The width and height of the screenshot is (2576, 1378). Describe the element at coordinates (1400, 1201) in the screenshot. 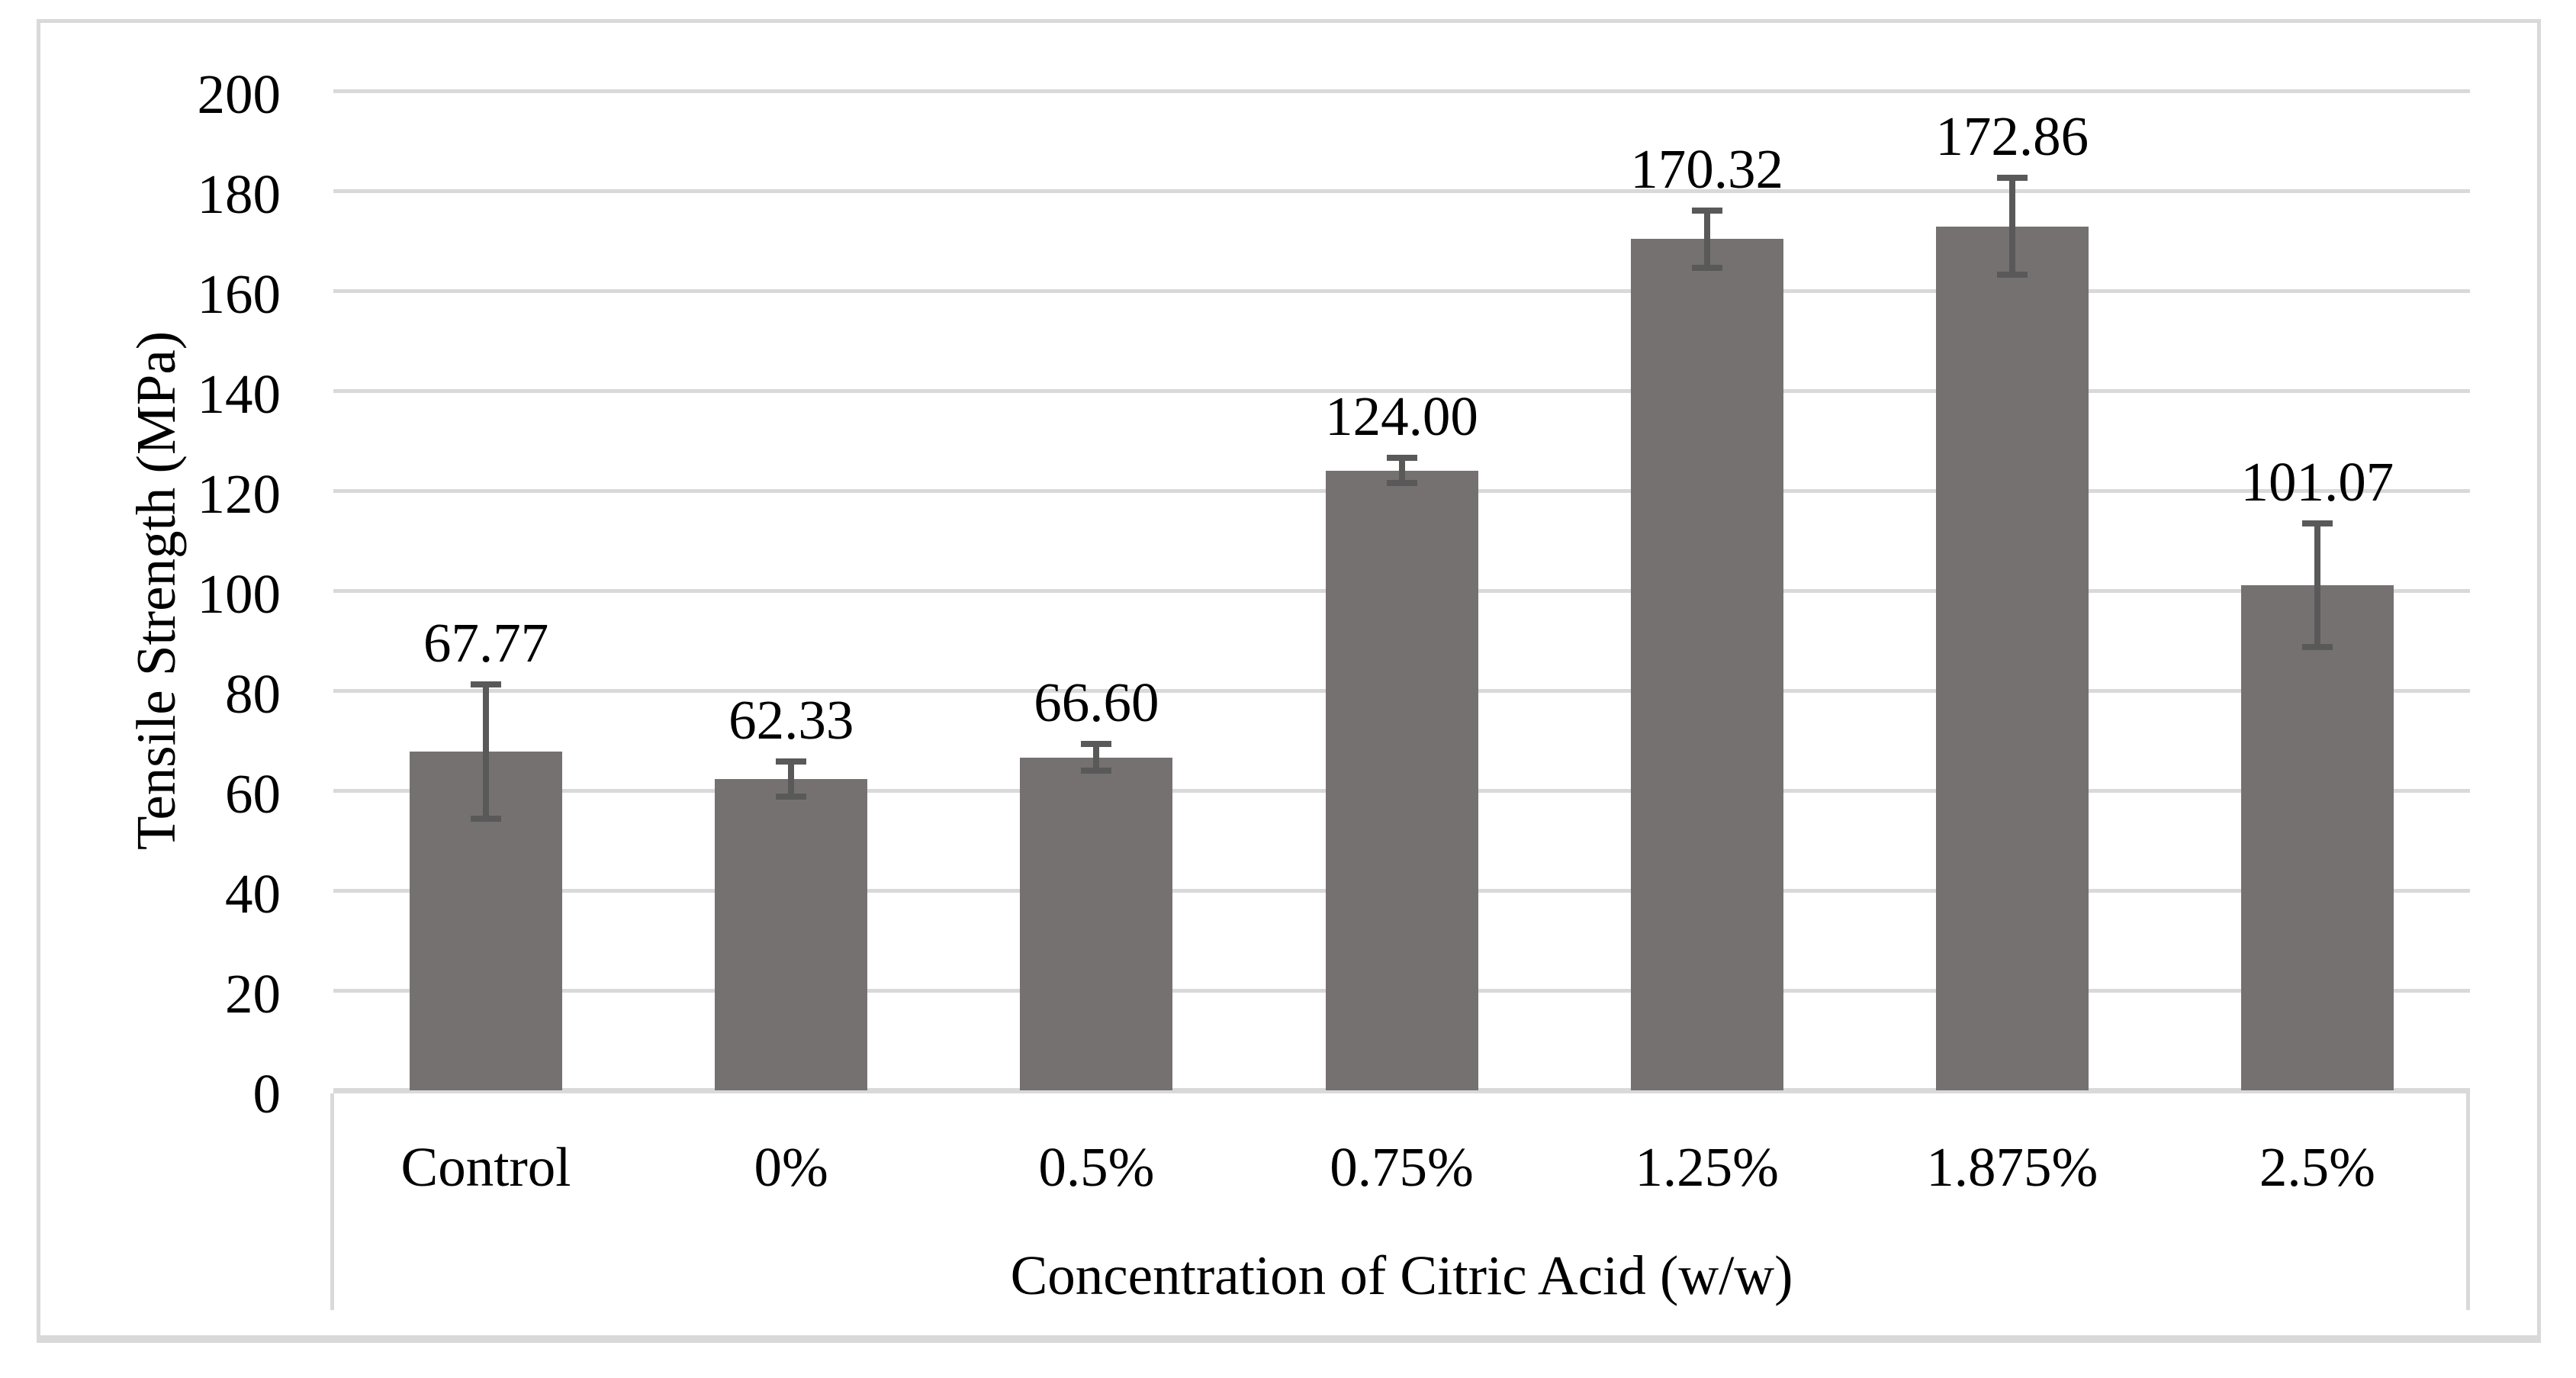

I see `category-label-box` at that location.